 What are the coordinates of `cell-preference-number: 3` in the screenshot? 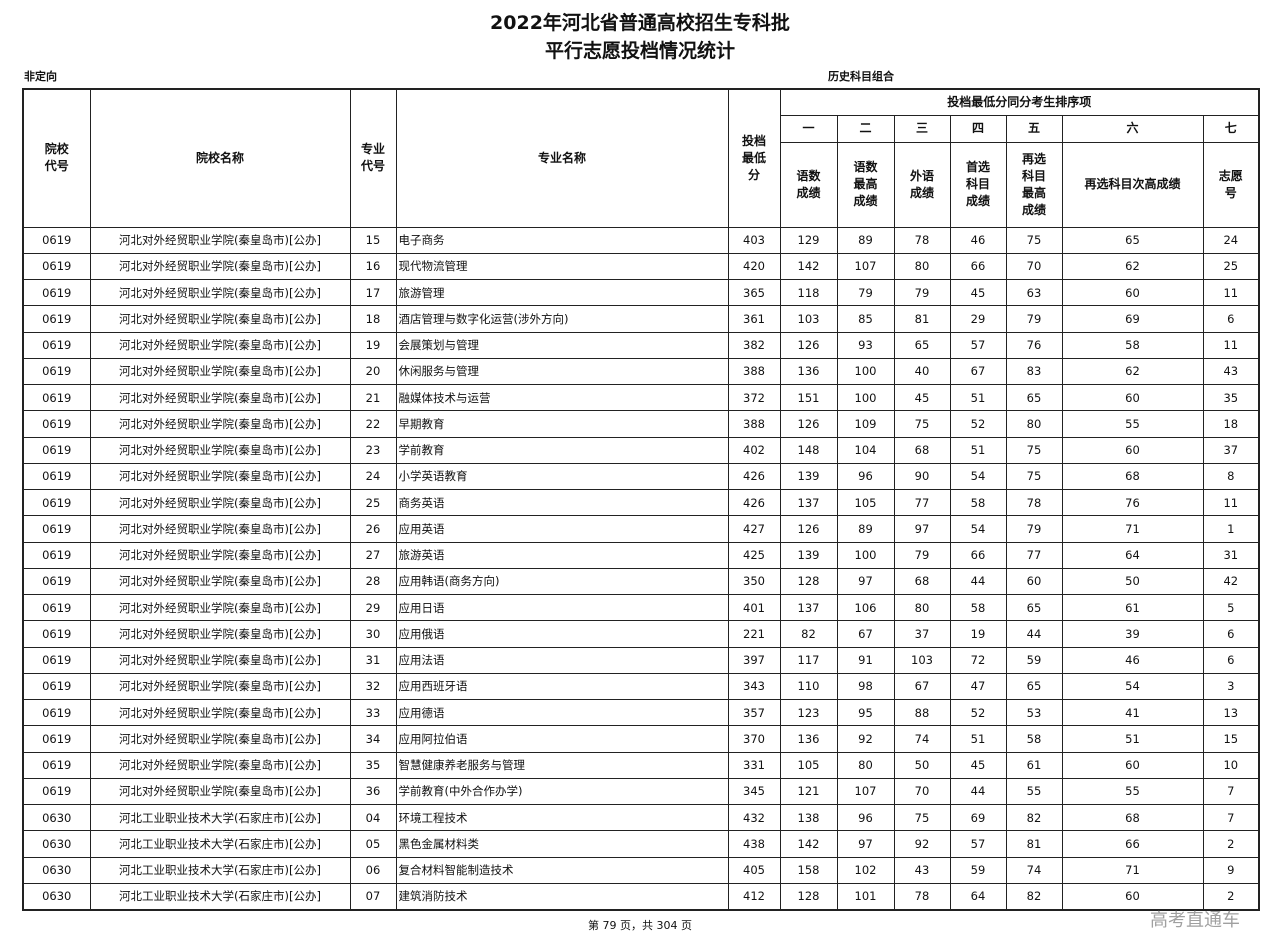 It's located at (1231, 686).